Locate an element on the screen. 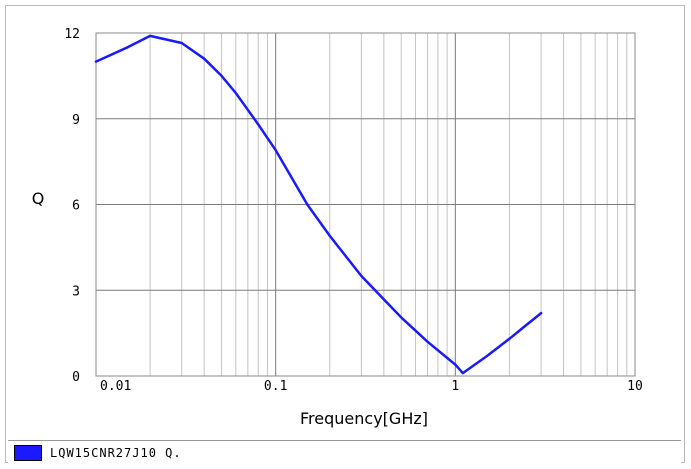  x-tick-label: 0.1 is located at coordinates (275, 386).